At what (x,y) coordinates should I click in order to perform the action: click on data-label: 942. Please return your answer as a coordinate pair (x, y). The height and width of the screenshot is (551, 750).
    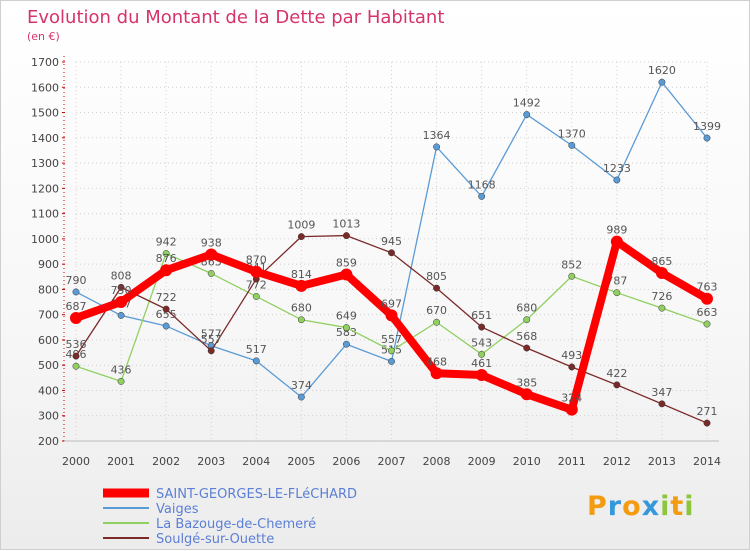
    Looking at the image, I should click on (166, 242).